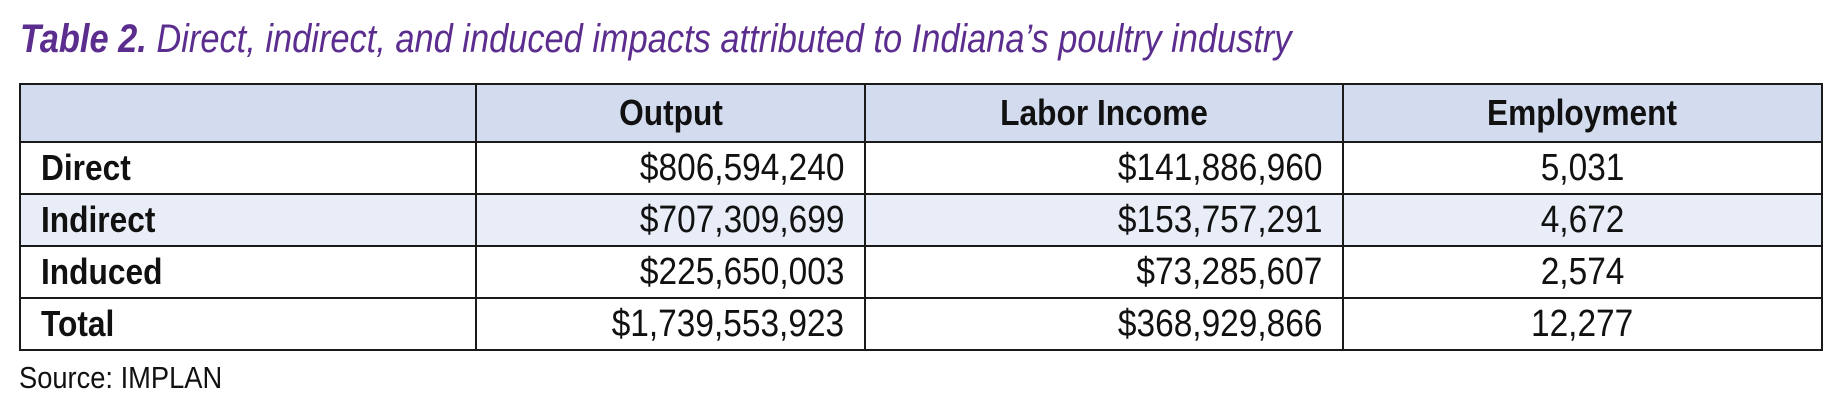 The width and height of the screenshot is (1841, 409). I want to click on output-cell: $806,594,240, so click(670, 168).